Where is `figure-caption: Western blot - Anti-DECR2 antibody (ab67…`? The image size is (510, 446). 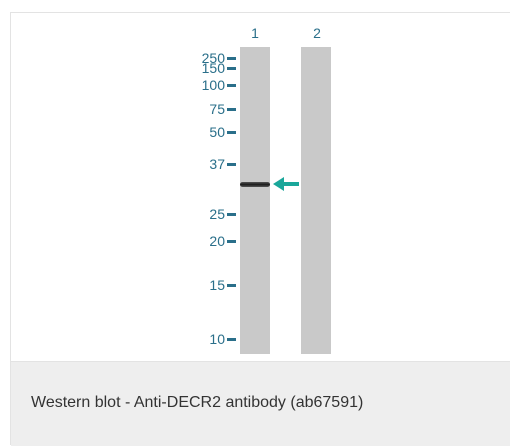
figure-caption: Western blot - Anti-DECR2 antibody (ab67… is located at coordinates (197, 402).